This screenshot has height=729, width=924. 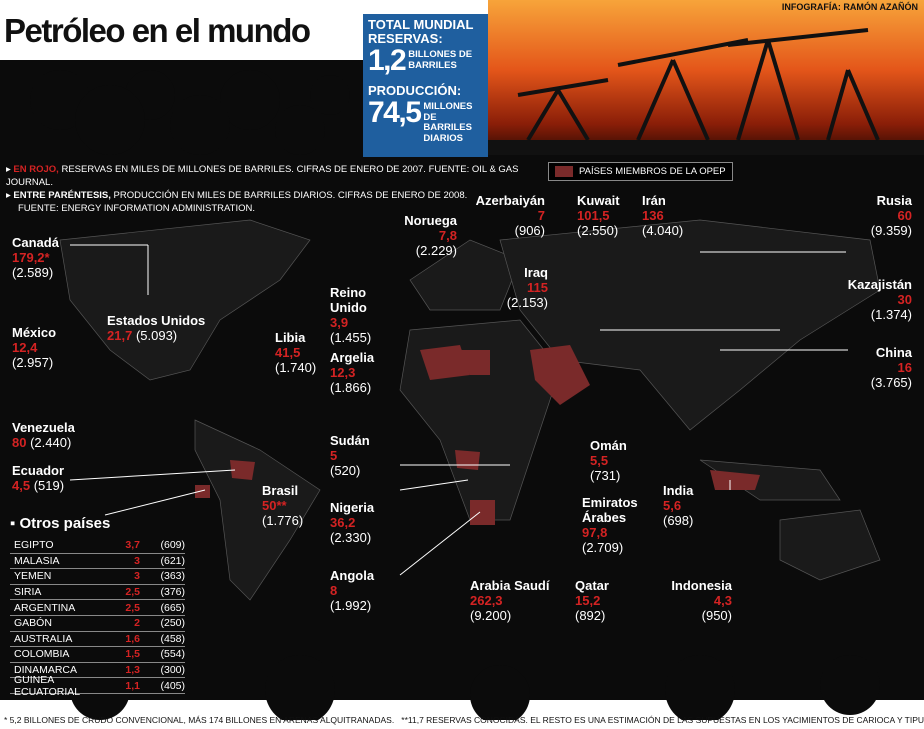 I want to click on row-production: (250), so click(x=172, y=623).